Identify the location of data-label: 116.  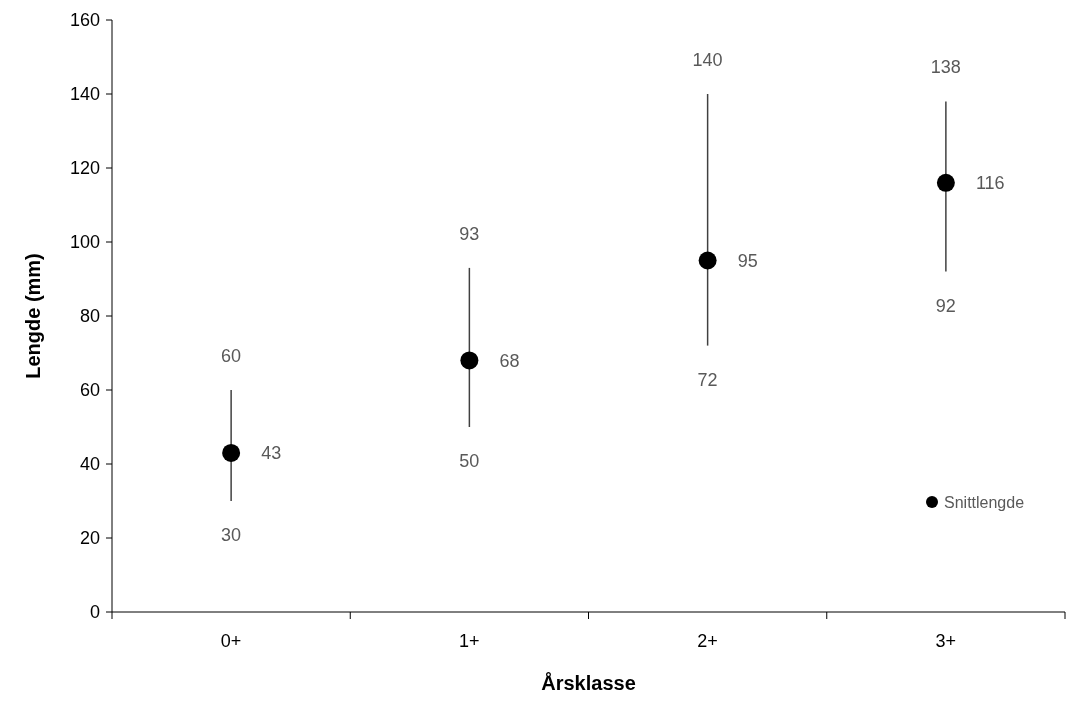
(990, 183).